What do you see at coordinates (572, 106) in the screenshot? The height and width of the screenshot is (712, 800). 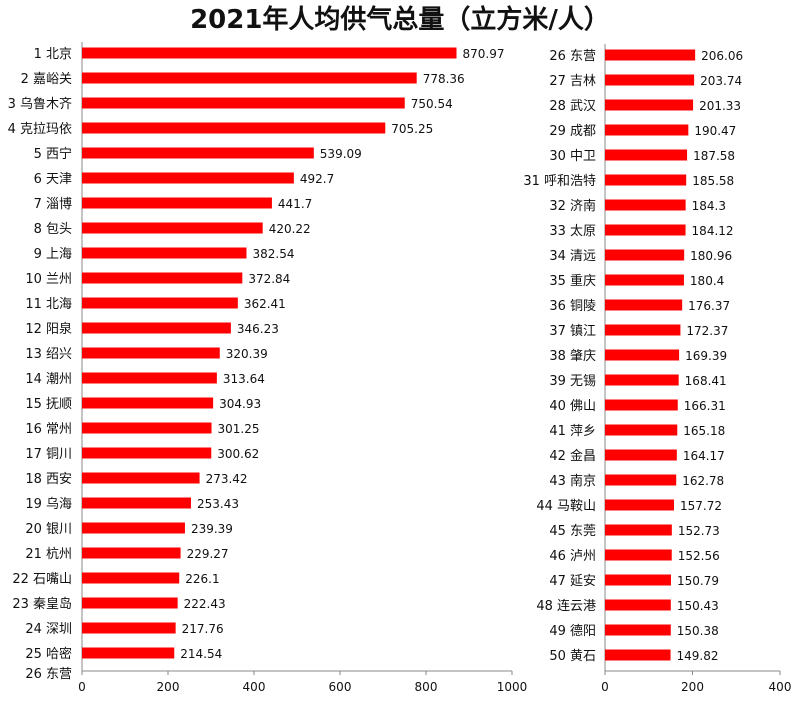 I see `category-label: 28 武汉` at bounding box center [572, 106].